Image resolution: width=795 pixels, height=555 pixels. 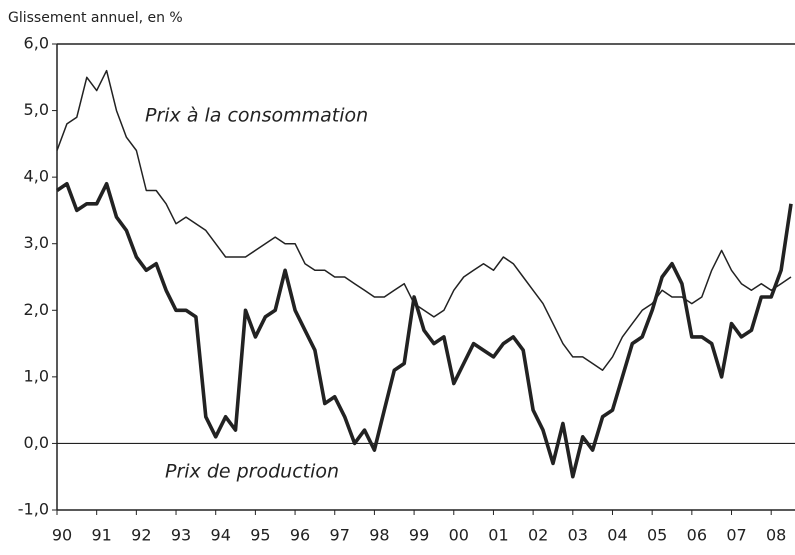 What do you see at coordinates (36, 109) in the screenshot?
I see `y-tick-label: 5,0` at bounding box center [36, 109].